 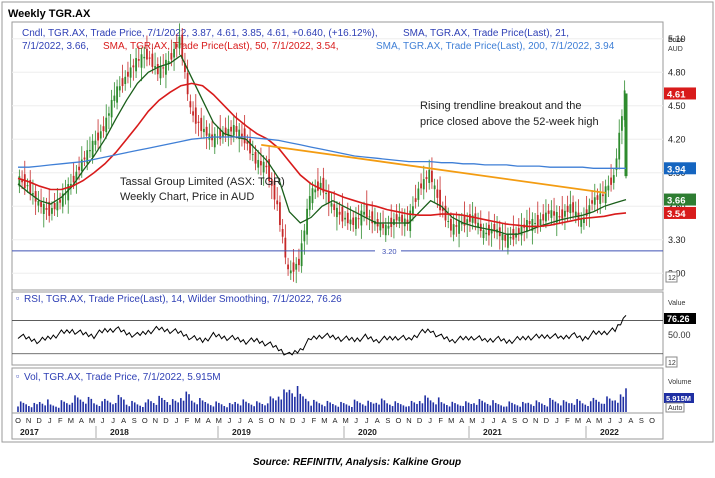 I want to click on month-label: F, so click(x=314, y=420).